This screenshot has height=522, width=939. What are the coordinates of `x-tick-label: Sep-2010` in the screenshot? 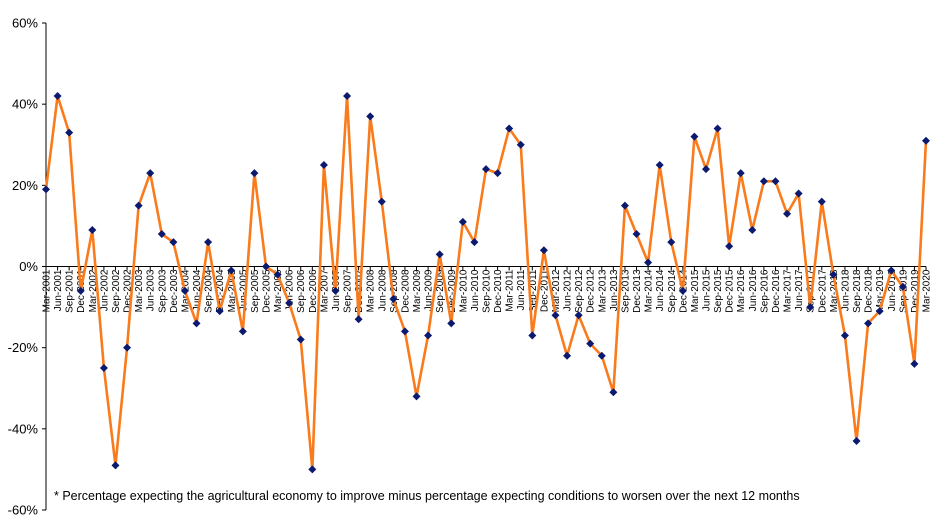 It's located at (487, 291).